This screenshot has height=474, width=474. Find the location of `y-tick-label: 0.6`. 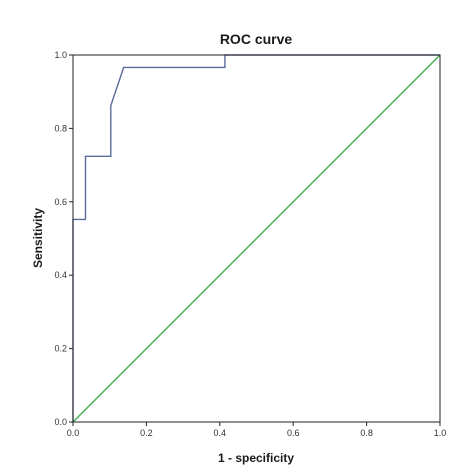

y-tick-label: 0.6 is located at coordinates (60, 202).